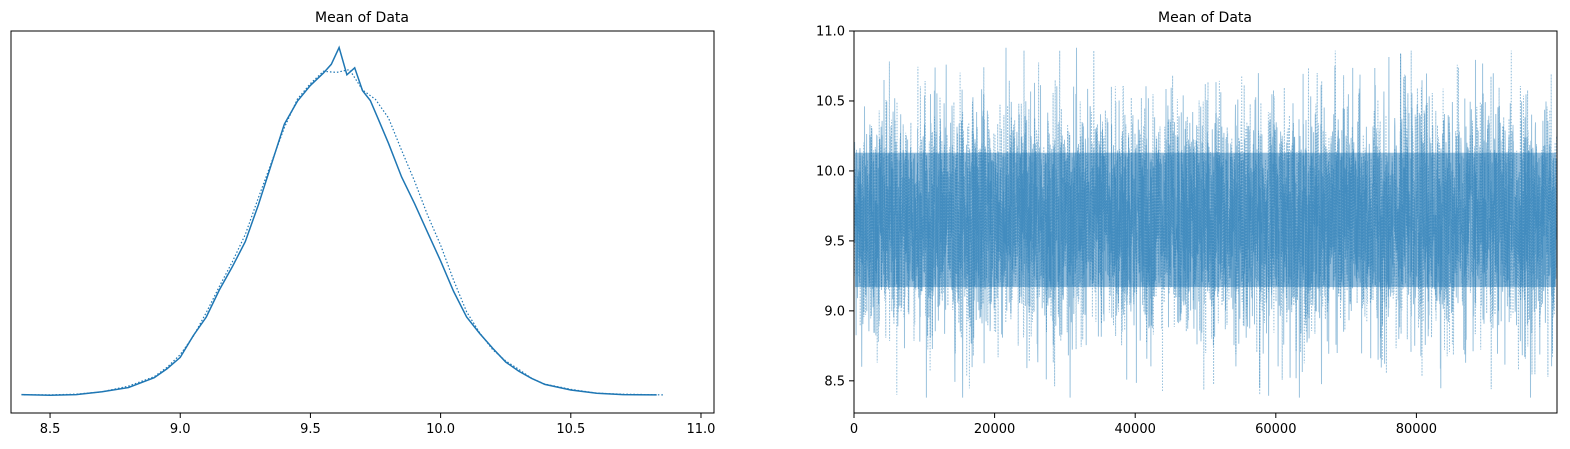  I want to click on trace-y-tick-label: 10.5, so click(830, 101).